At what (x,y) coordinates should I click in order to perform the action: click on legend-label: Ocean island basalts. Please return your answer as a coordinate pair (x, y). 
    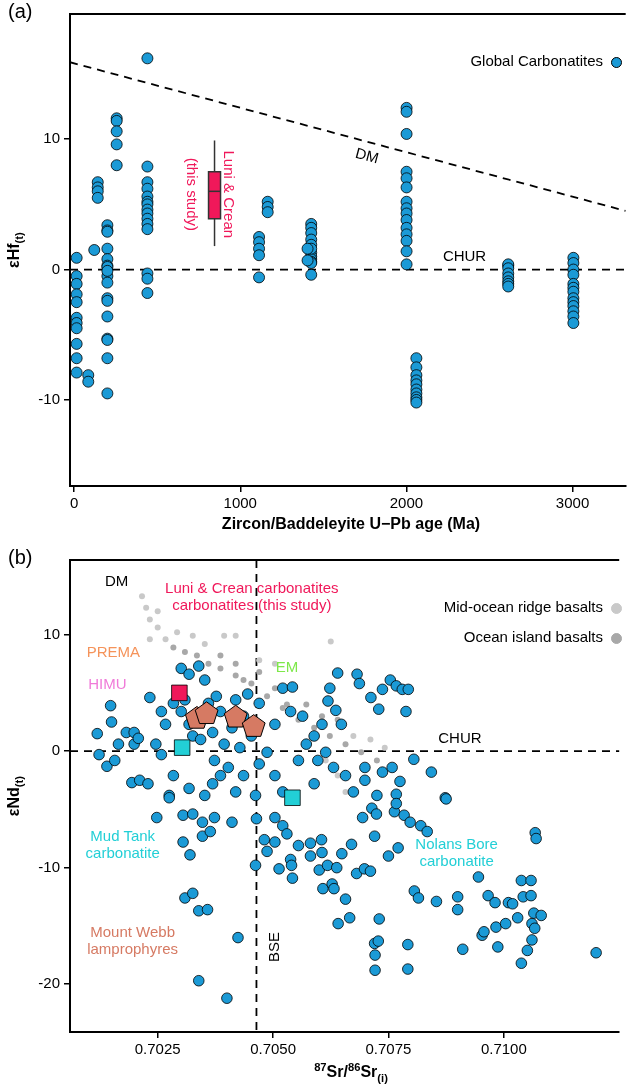
    Looking at the image, I should click on (533, 636).